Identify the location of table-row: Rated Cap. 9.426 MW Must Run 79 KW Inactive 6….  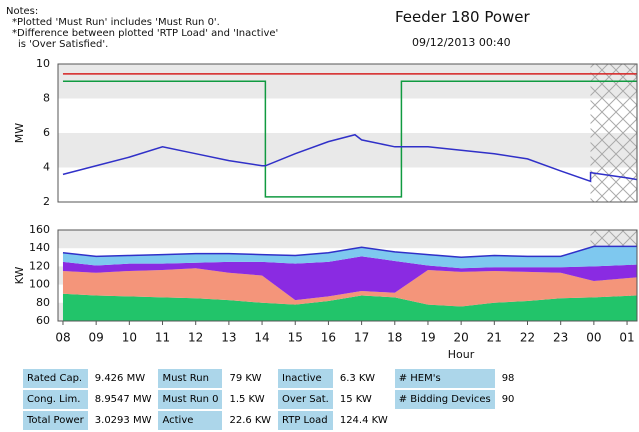
(271, 378).